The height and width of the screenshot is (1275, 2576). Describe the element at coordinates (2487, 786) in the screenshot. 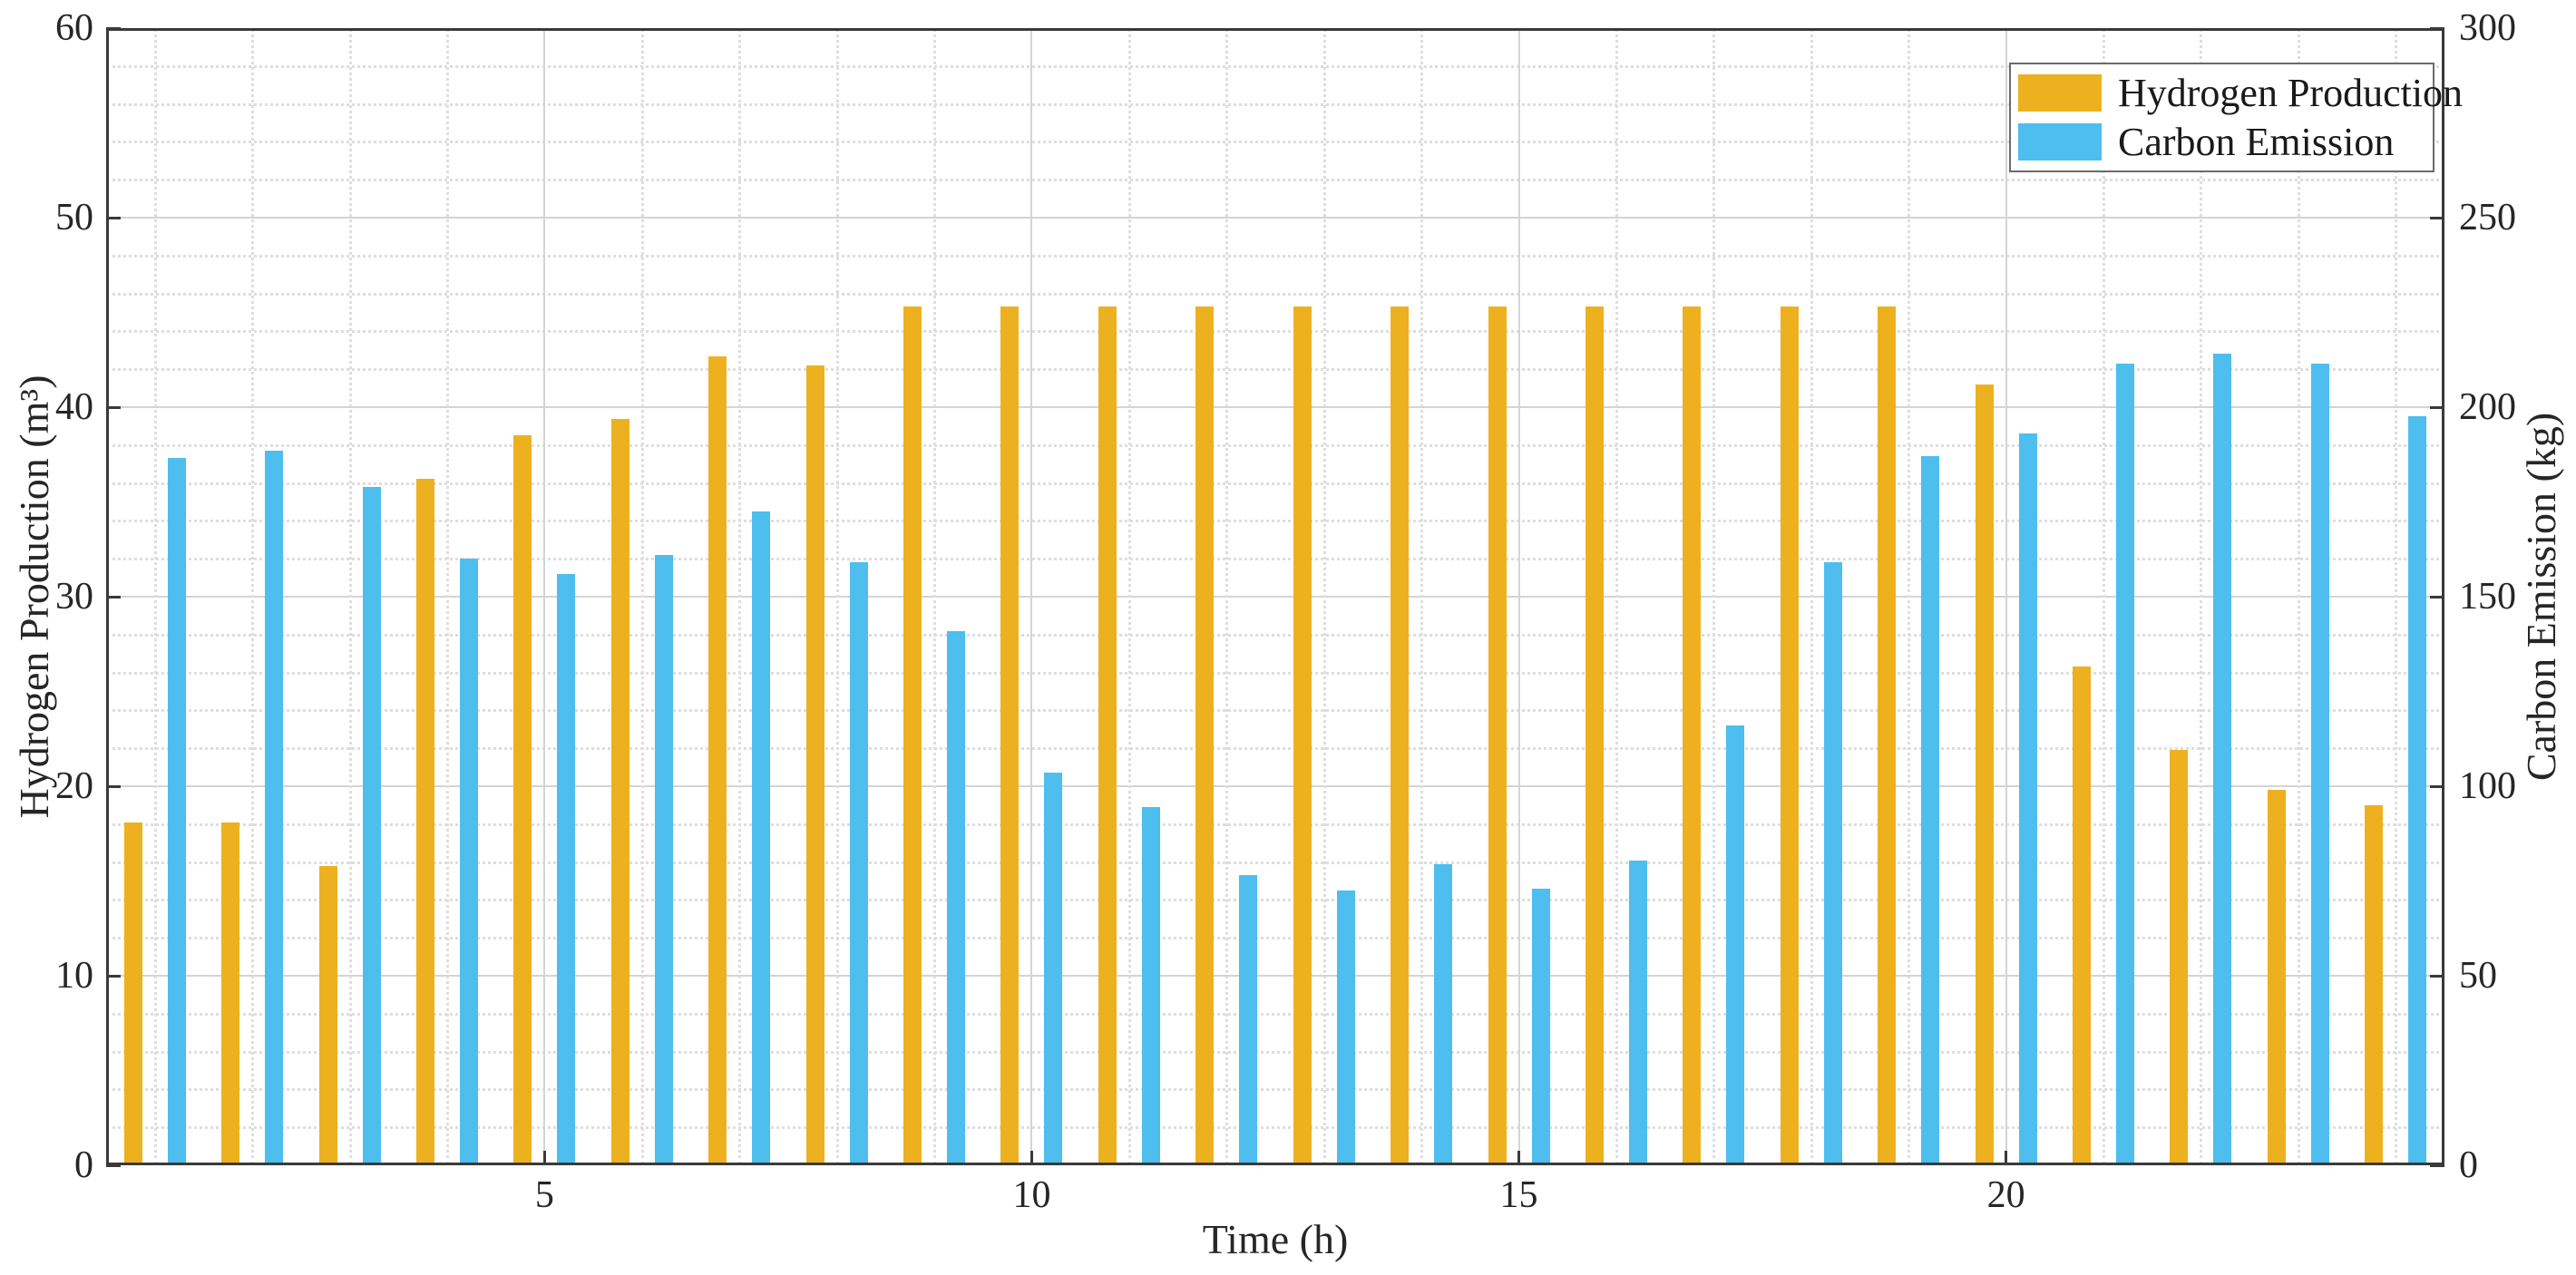

I see `right-tick-label: 100` at that location.